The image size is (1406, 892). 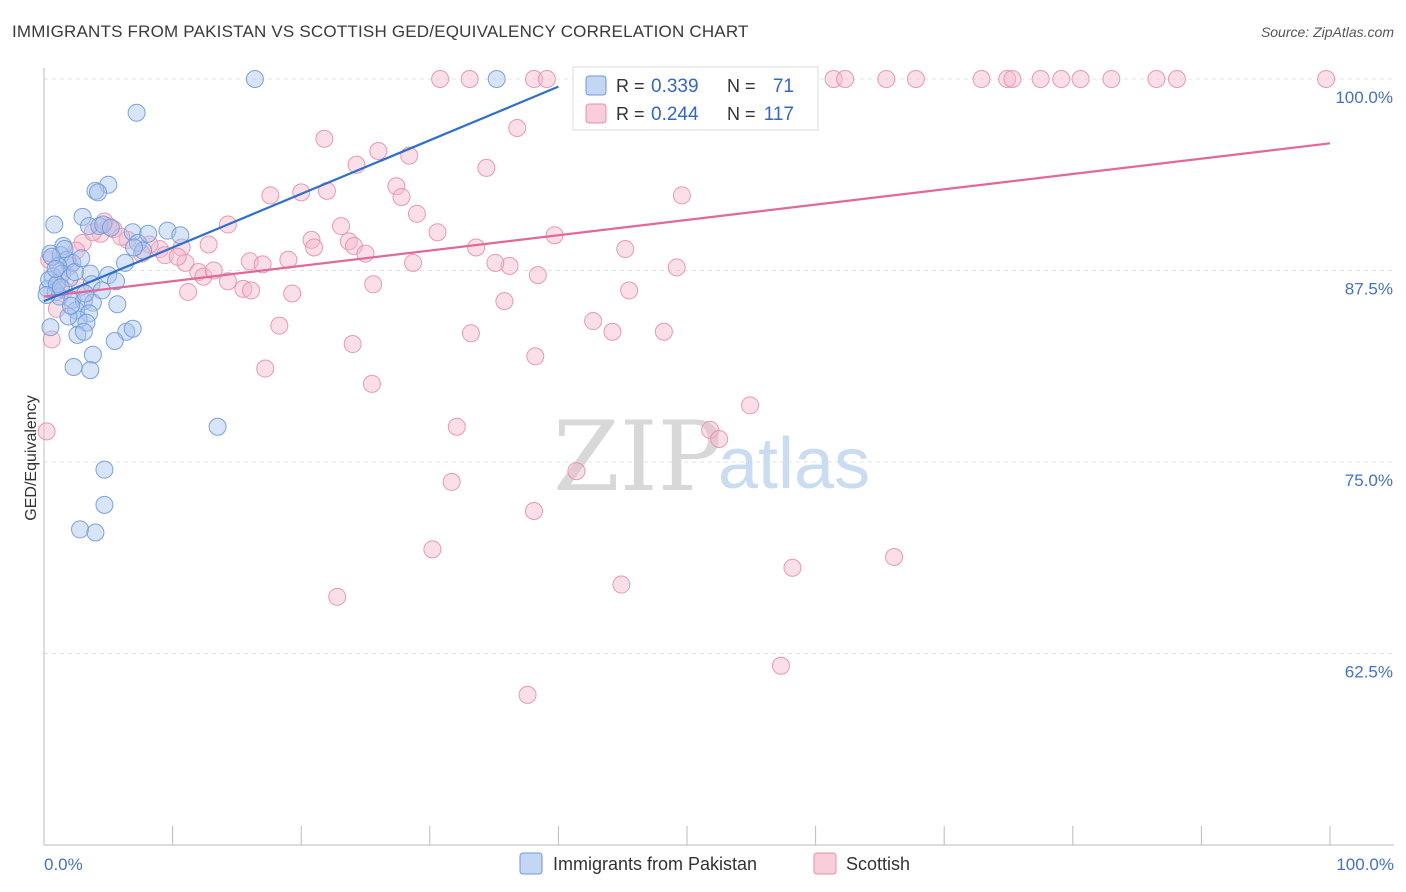 I want to click on bottom-legend-swatch-scottish, so click(x=825, y=863).